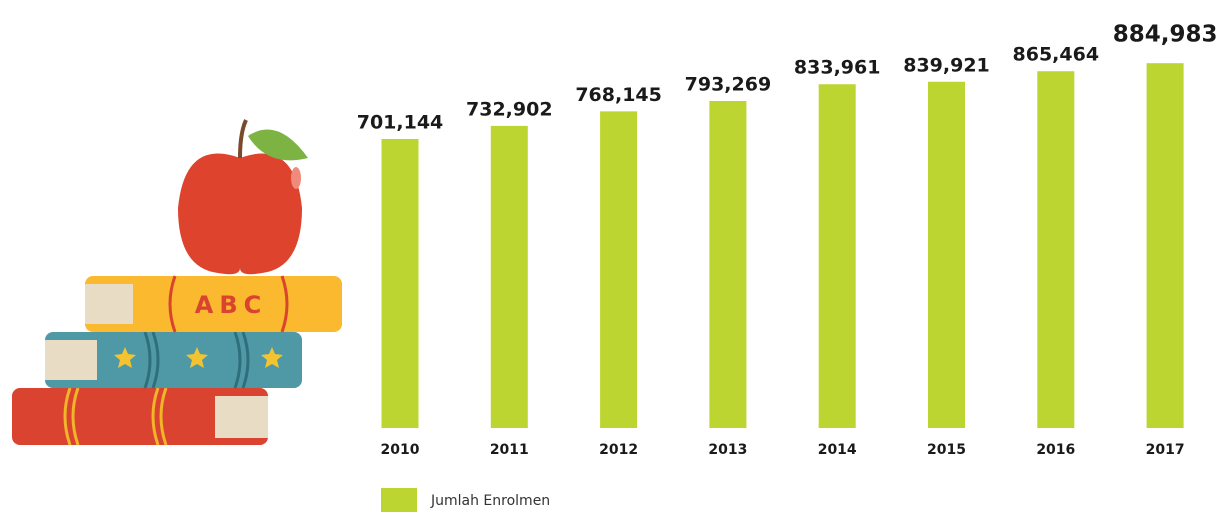  I want to click on data-label: 768,145, so click(618, 95).